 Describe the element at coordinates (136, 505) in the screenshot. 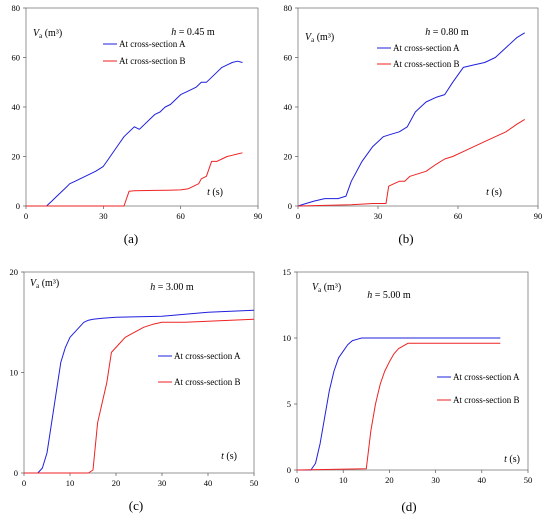

I see `panel-label: (c)` at that location.